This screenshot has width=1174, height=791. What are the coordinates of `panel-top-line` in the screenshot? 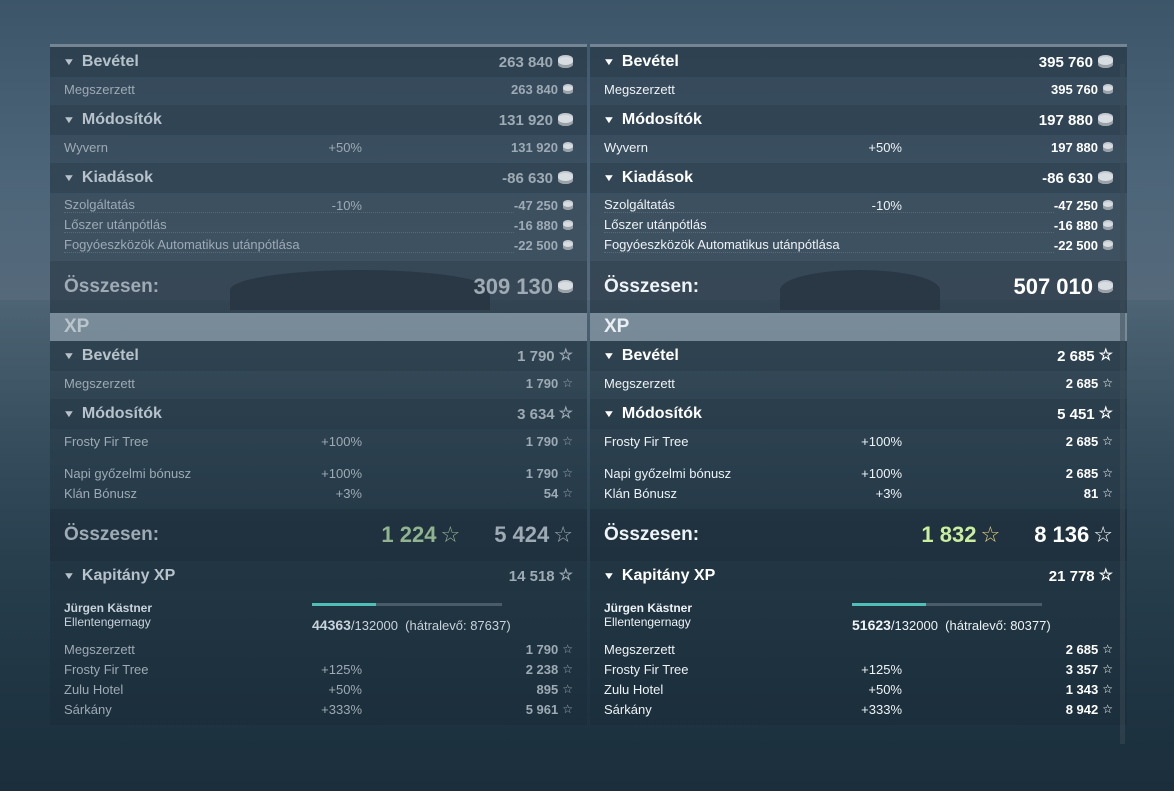 It's located at (318, 45).